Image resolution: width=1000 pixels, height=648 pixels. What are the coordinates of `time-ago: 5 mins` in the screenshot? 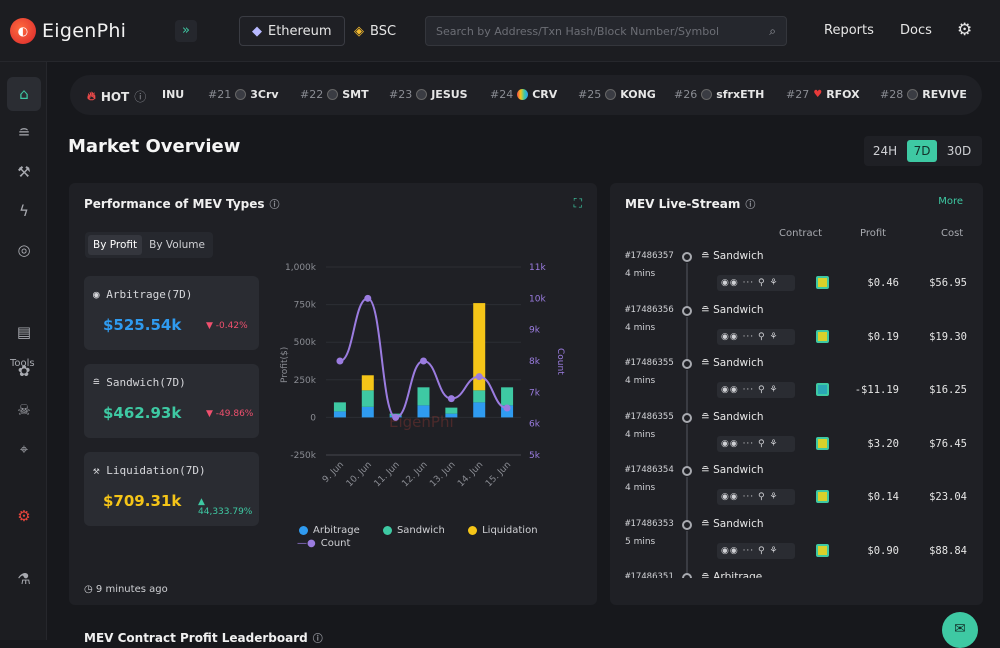 It's located at (640, 541).